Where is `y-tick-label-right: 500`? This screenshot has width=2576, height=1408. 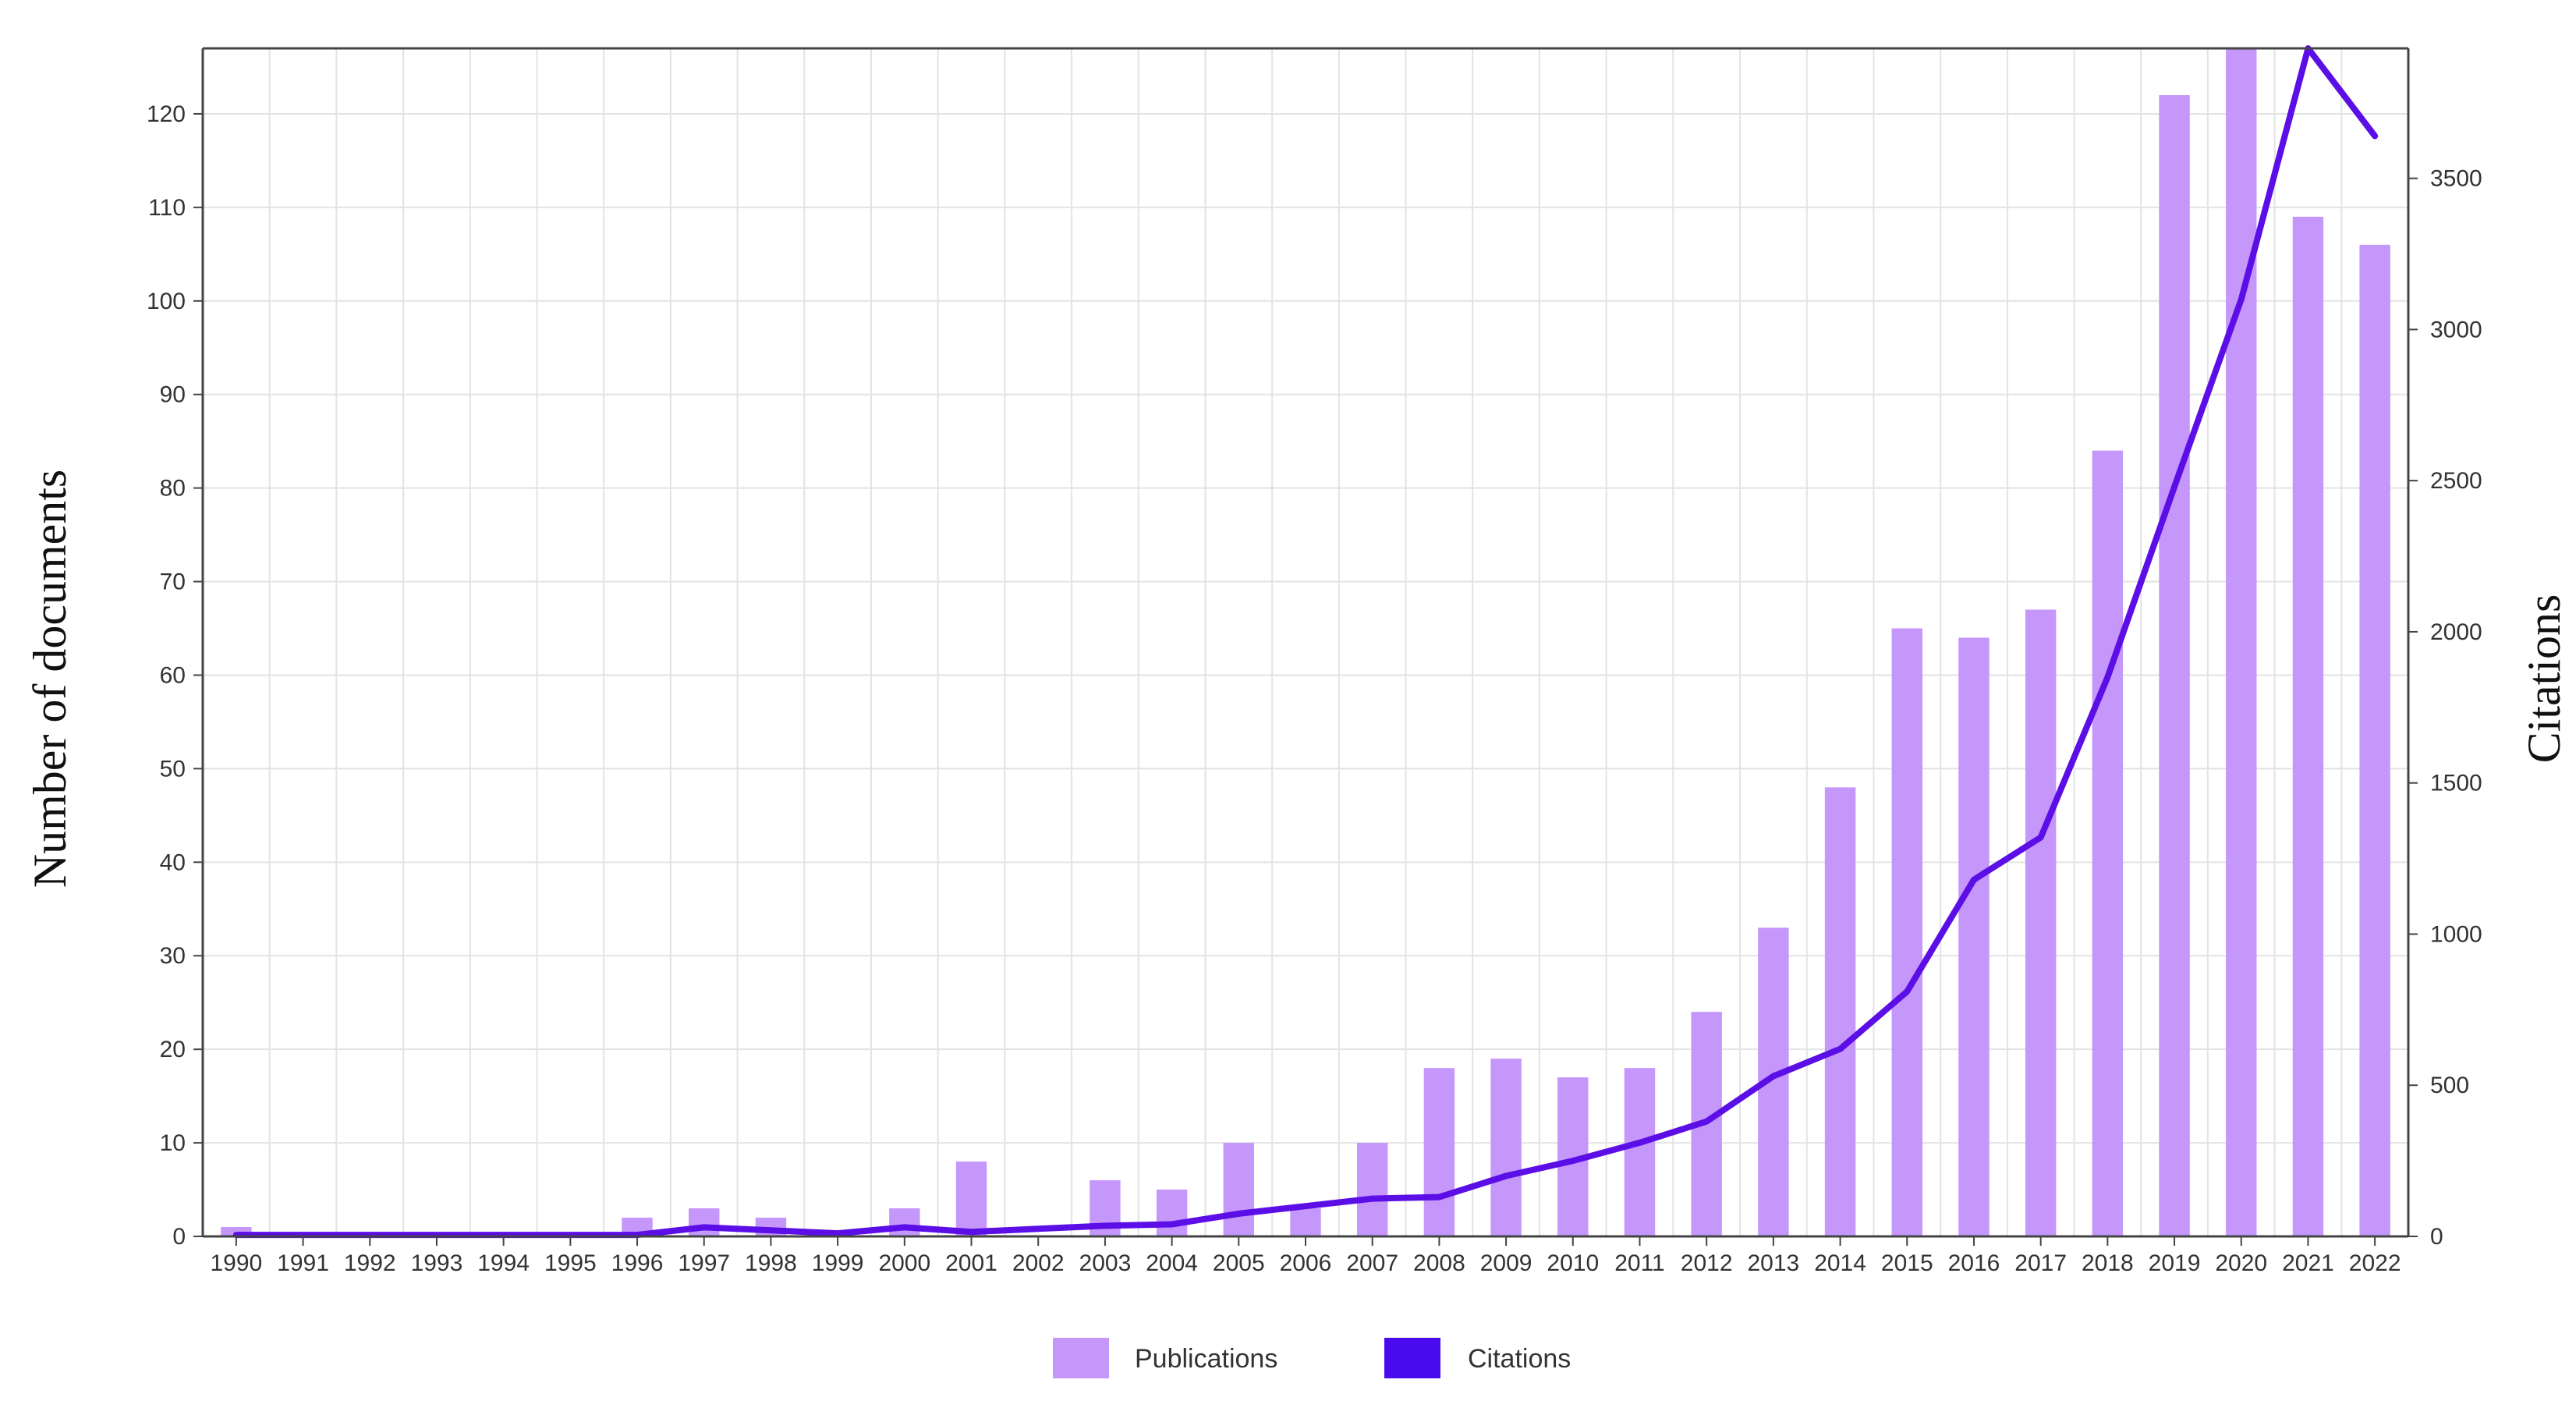 y-tick-label-right: 500 is located at coordinates (2449, 1085).